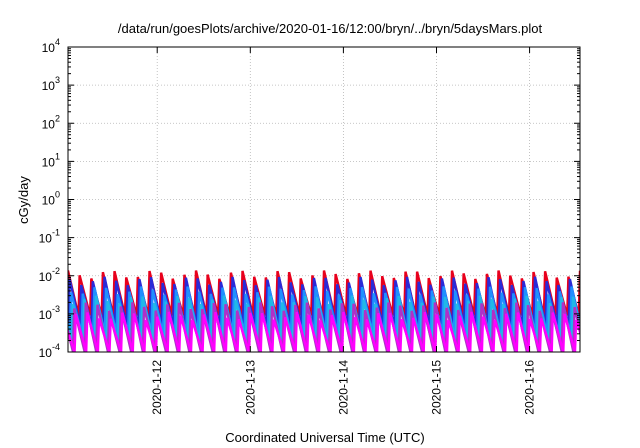 This screenshot has height=448, width=640. Describe the element at coordinates (51, 84) in the screenshot. I see `y-tick-label: 10³` at that location.